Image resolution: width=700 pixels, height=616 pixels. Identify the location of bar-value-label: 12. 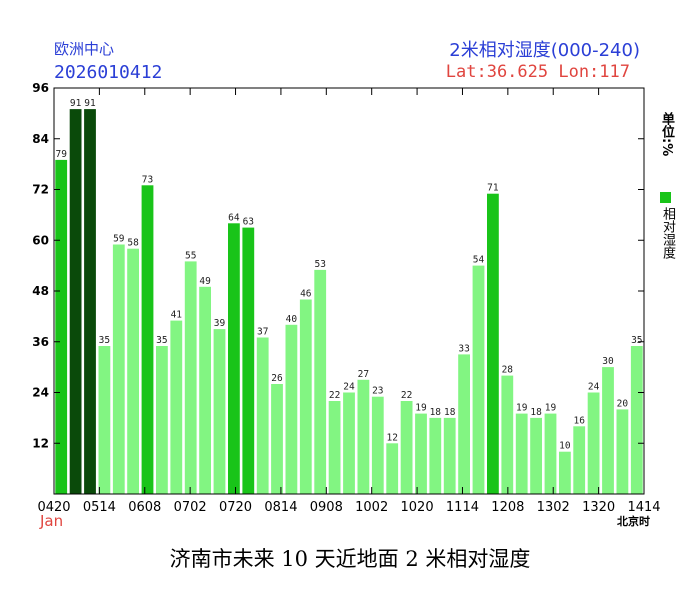
(391, 437).